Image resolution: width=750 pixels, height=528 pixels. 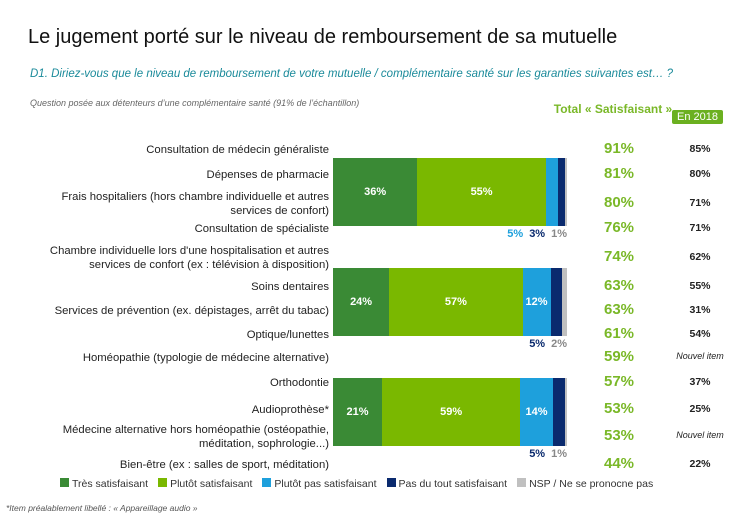 I want to click on legend-label: Plutôt satisfaisant, so click(x=211, y=484).